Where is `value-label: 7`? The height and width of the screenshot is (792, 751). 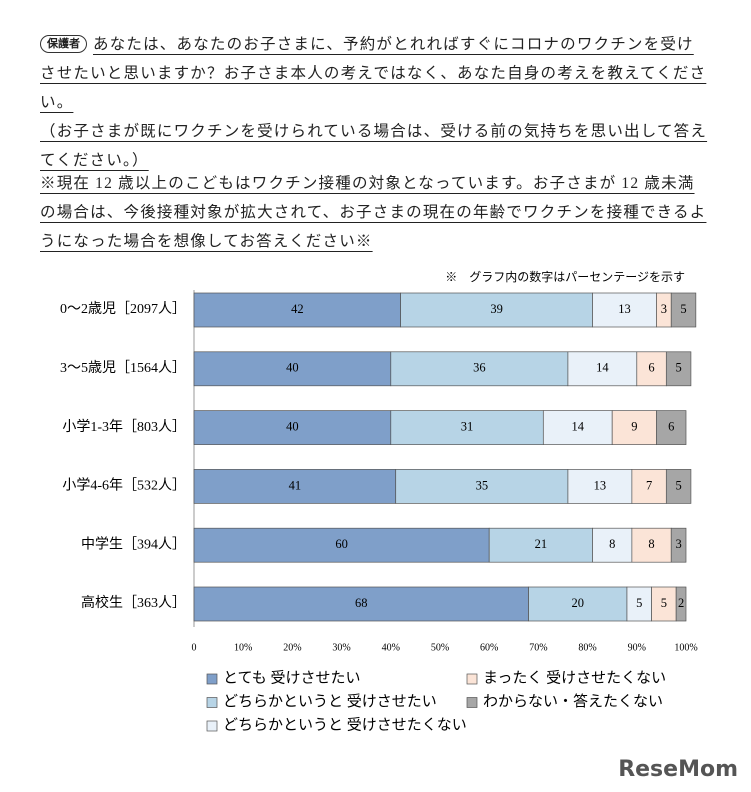
value-label: 7 is located at coordinates (649, 485).